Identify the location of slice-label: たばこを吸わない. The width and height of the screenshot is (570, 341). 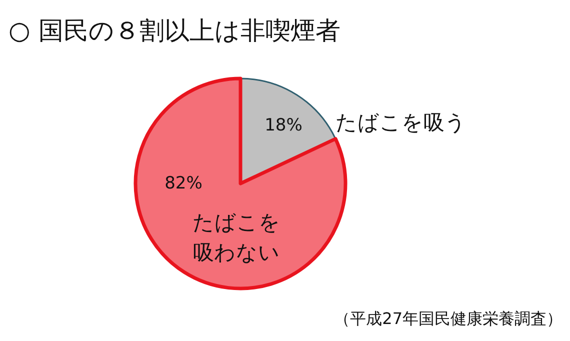
(236, 237).